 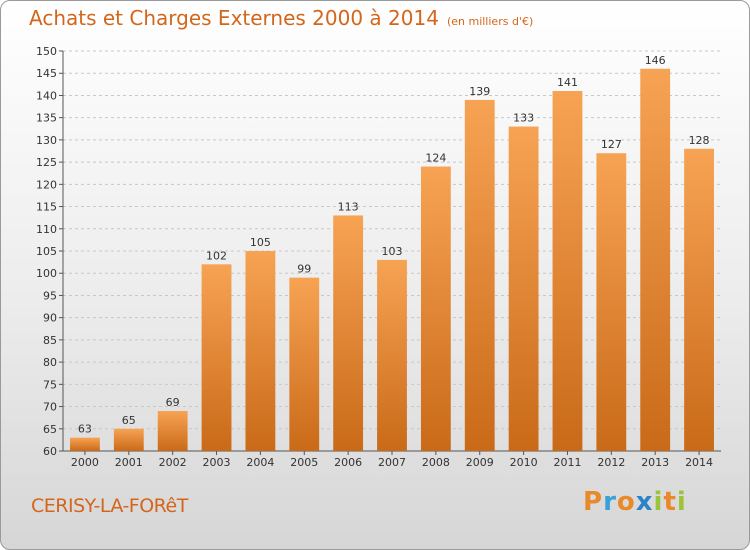 I want to click on data-label-2001: 65, so click(x=129, y=420).